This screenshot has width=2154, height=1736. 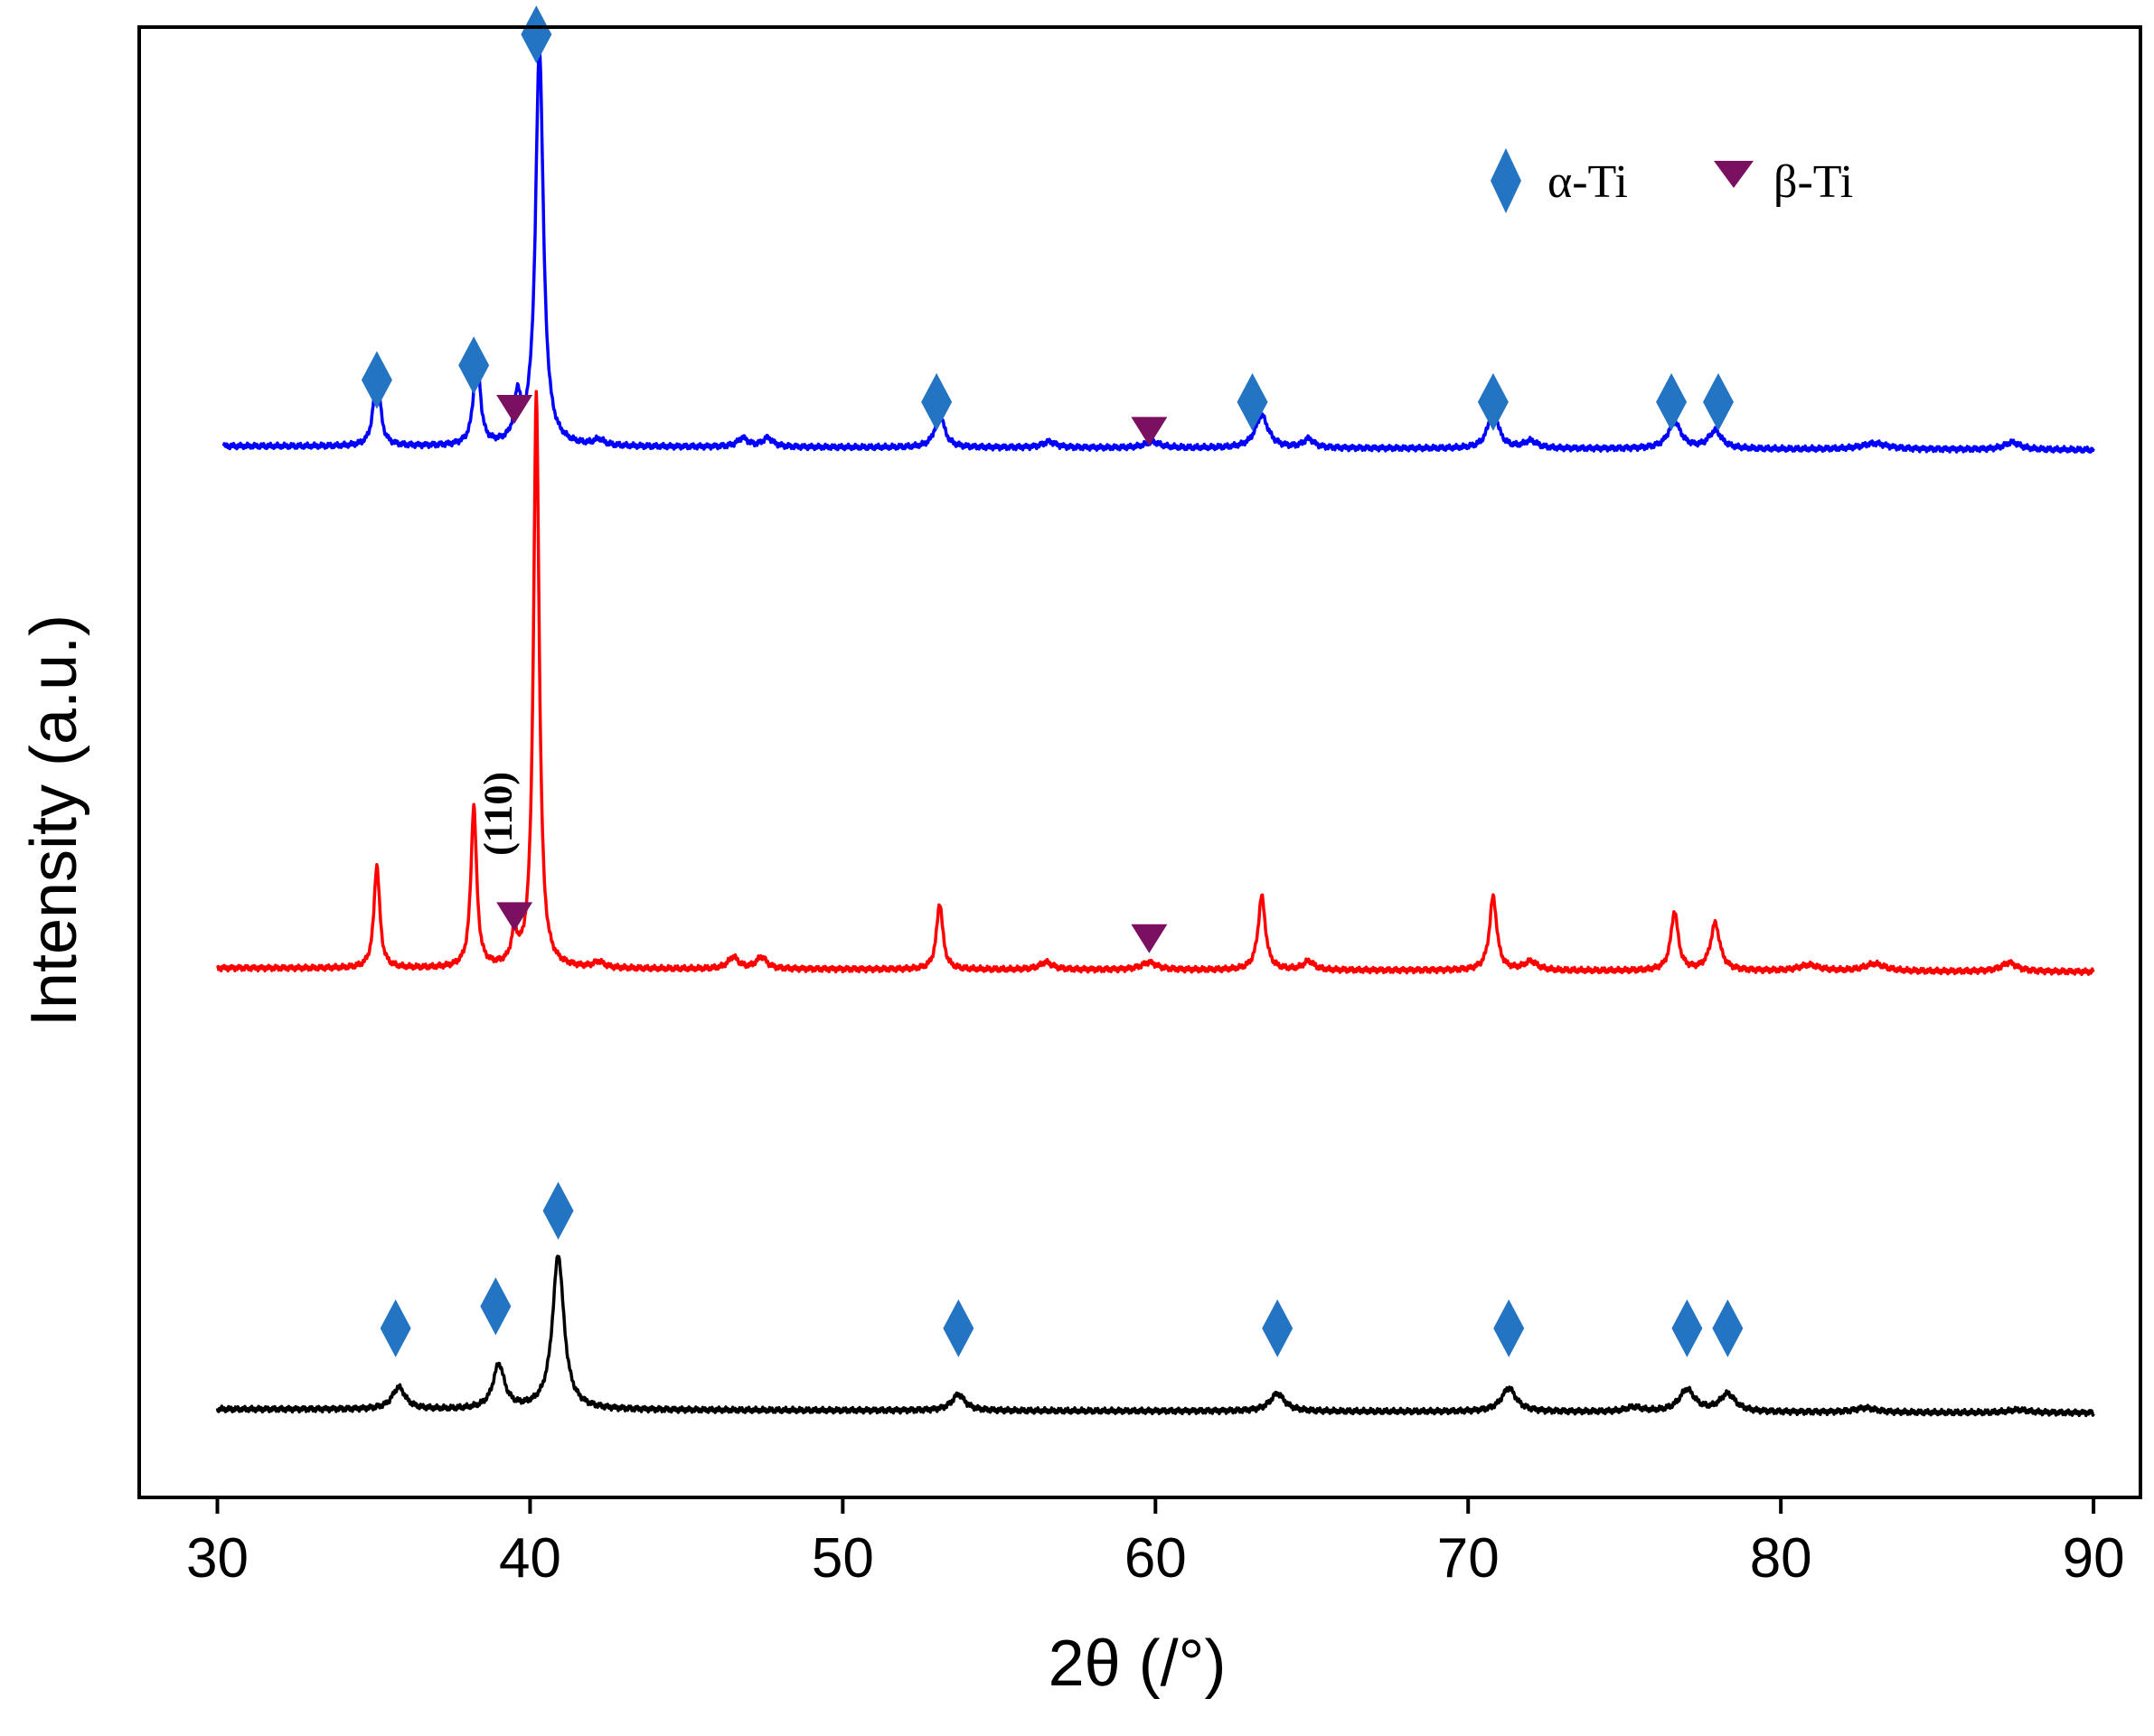 I want to click on annotation-layer: (110), so click(x=498, y=814).